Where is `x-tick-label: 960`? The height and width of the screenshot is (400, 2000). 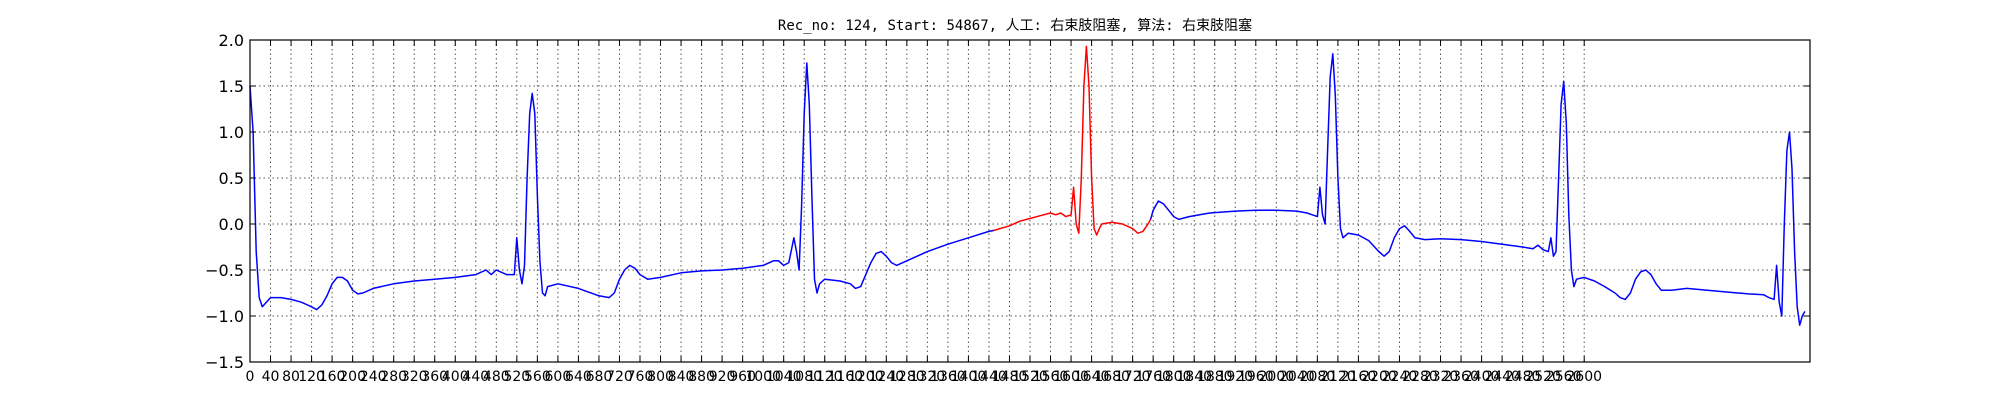
x-tick-label: 960 is located at coordinates (742, 377).